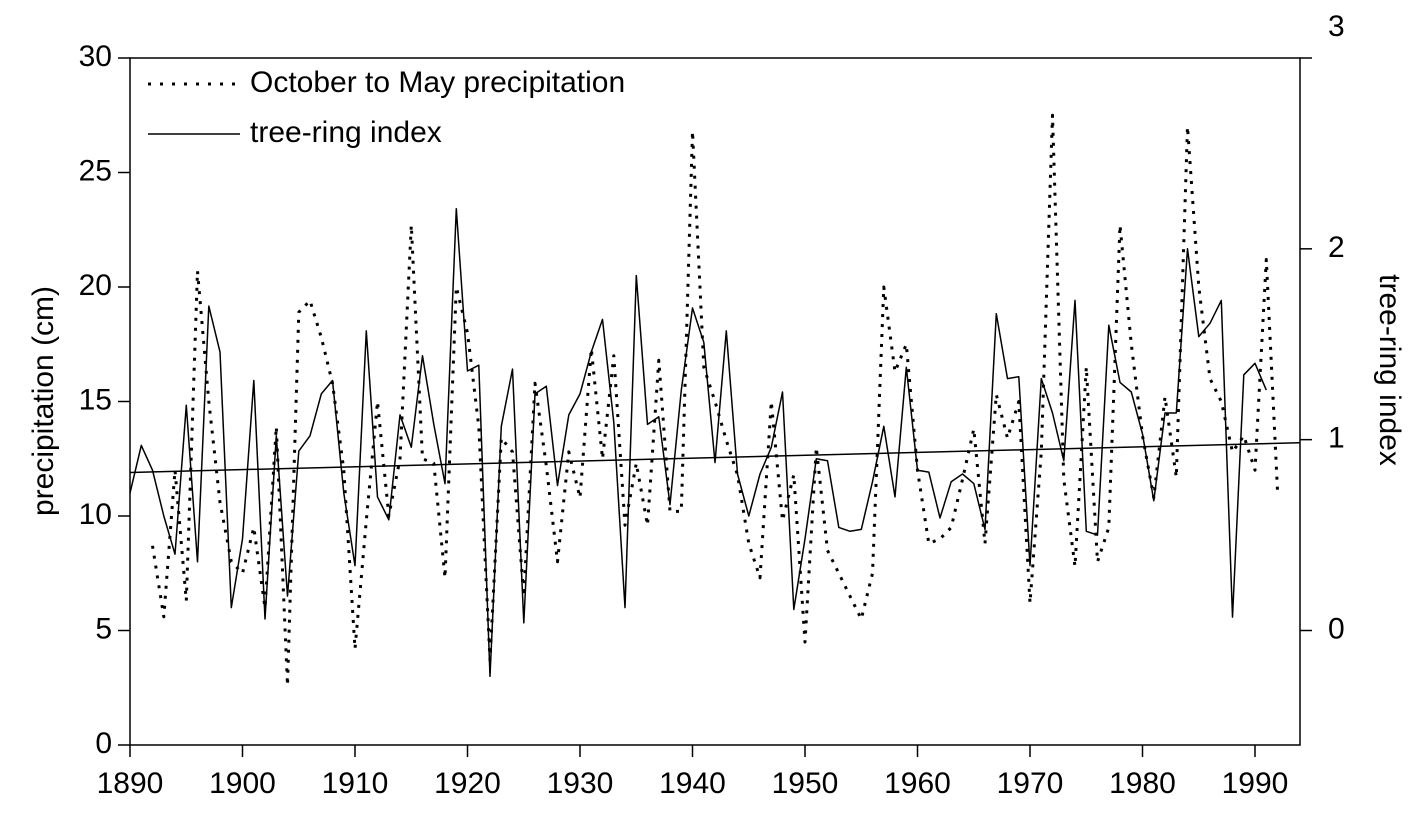  What do you see at coordinates (1389, 370) in the screenshot?
I see `y2-axis-label: tree-ring index` at bounding box center [1389, 370].